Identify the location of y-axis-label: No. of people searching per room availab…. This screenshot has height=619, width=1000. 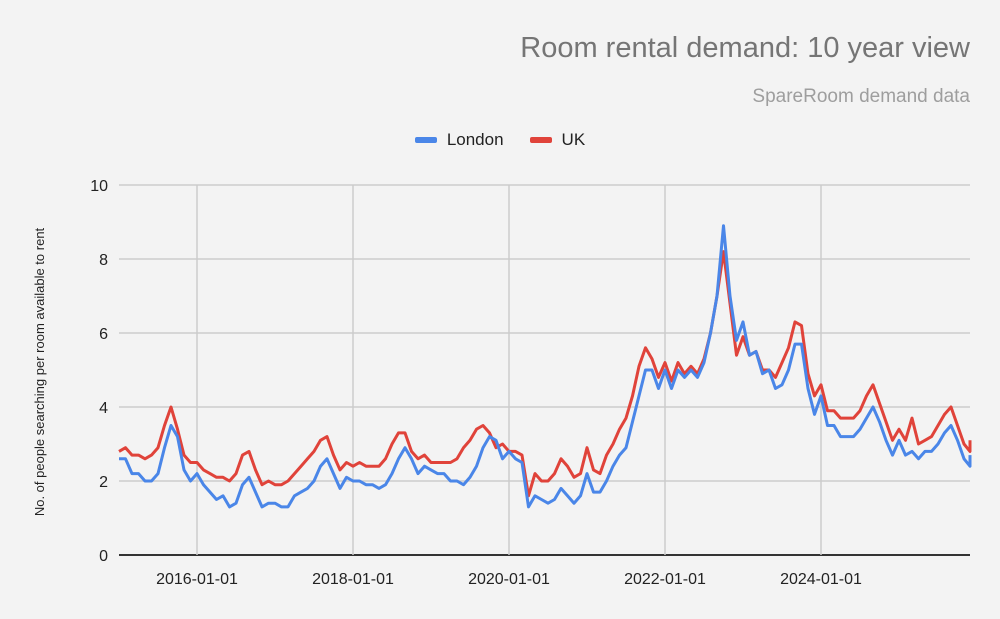
(39, 371).